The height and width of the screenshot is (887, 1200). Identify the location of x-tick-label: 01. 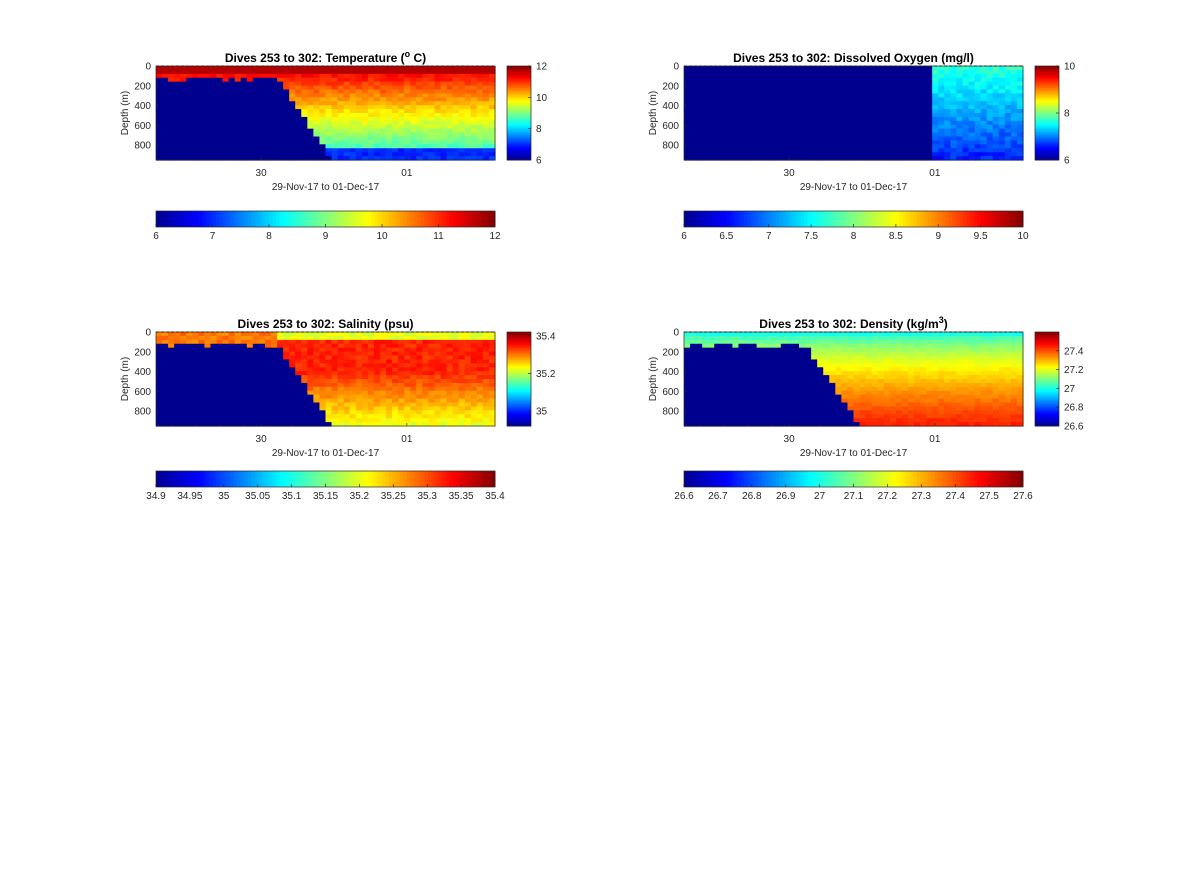
(407, 173).